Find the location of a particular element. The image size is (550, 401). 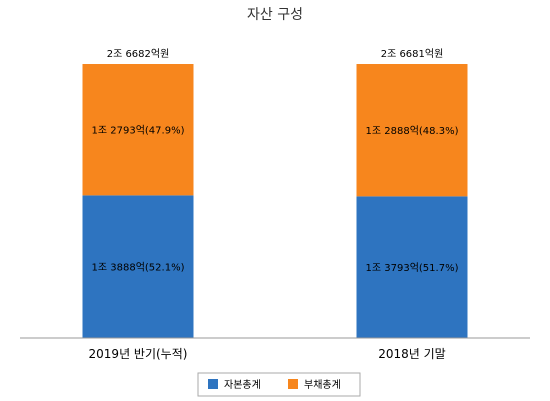

legend-label: 자본총계 is located at coordinates (242, 385).